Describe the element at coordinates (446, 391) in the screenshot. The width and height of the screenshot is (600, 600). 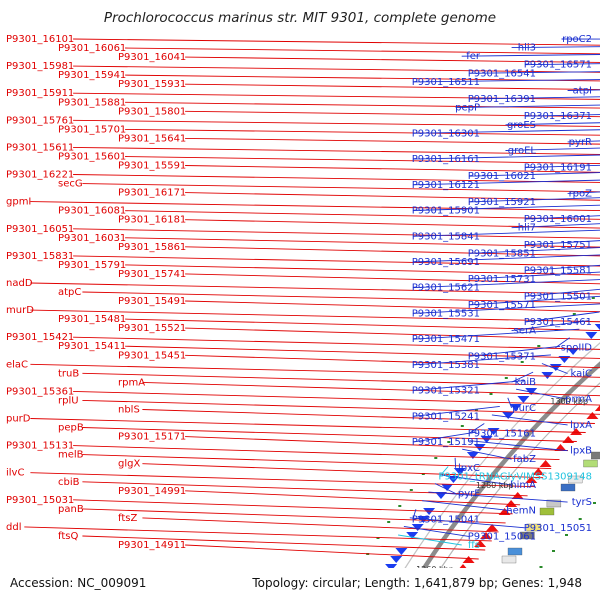
I see `reverse-gene-label: P9301_15321` at that location.